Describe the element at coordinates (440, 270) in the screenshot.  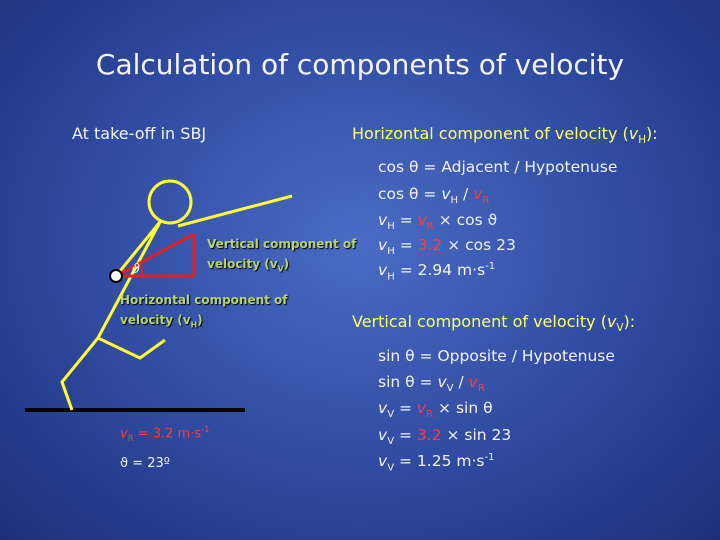
I see `text-segment: = 2.94 m·s` at that location.